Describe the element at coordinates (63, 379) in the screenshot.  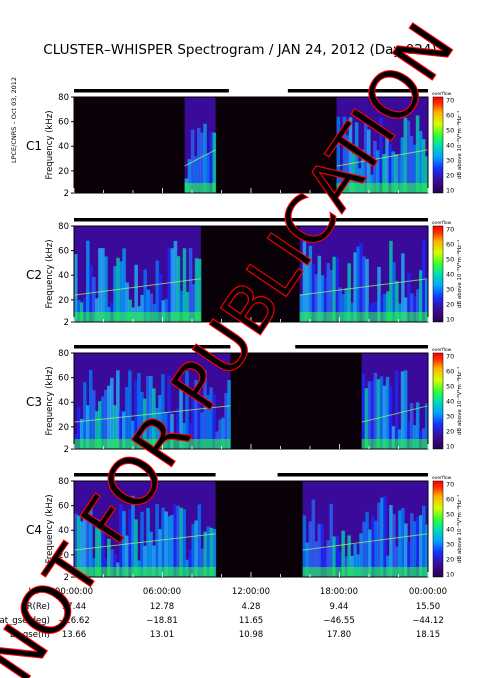
I see `y-tick-label: 60` at that location.